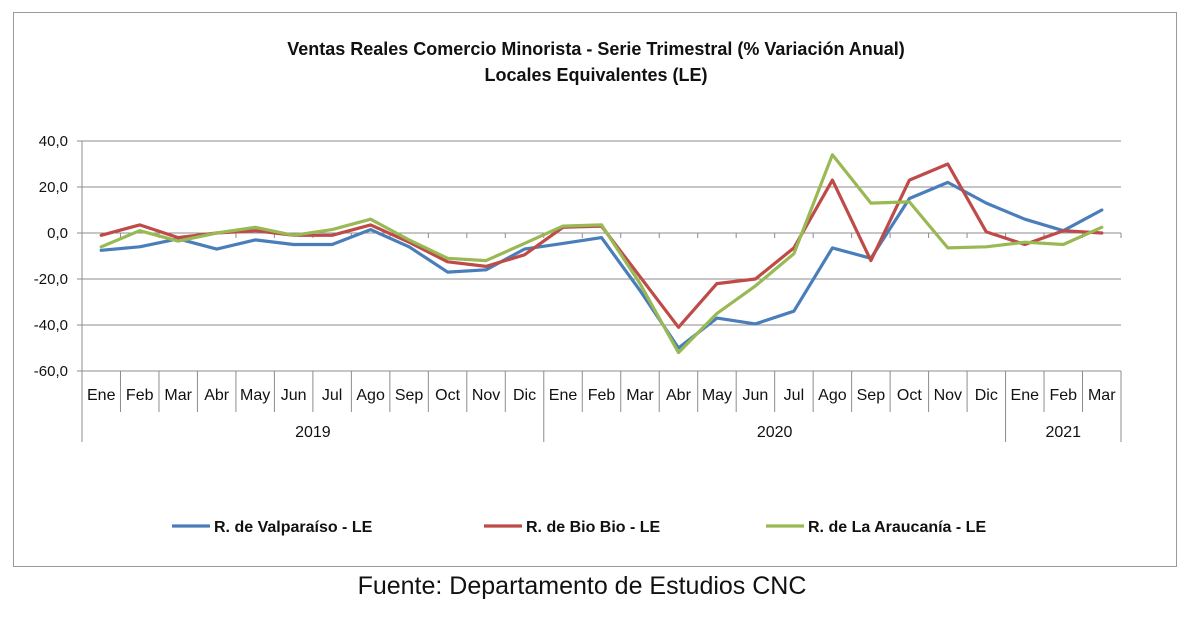 This screenshot has height=626, width=1200. Describe the element at coordinates (582, 586) in the screenshot. I see `source-note: Fuente: Departamento de Estudios CNC` at that location.